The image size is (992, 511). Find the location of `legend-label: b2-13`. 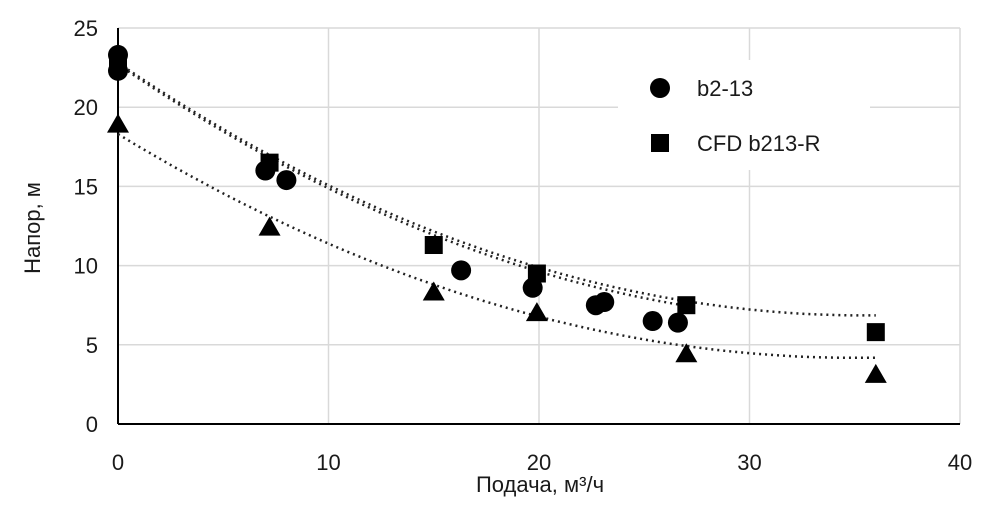

legend-label: b2-13 is located at coordinates (725, 88).